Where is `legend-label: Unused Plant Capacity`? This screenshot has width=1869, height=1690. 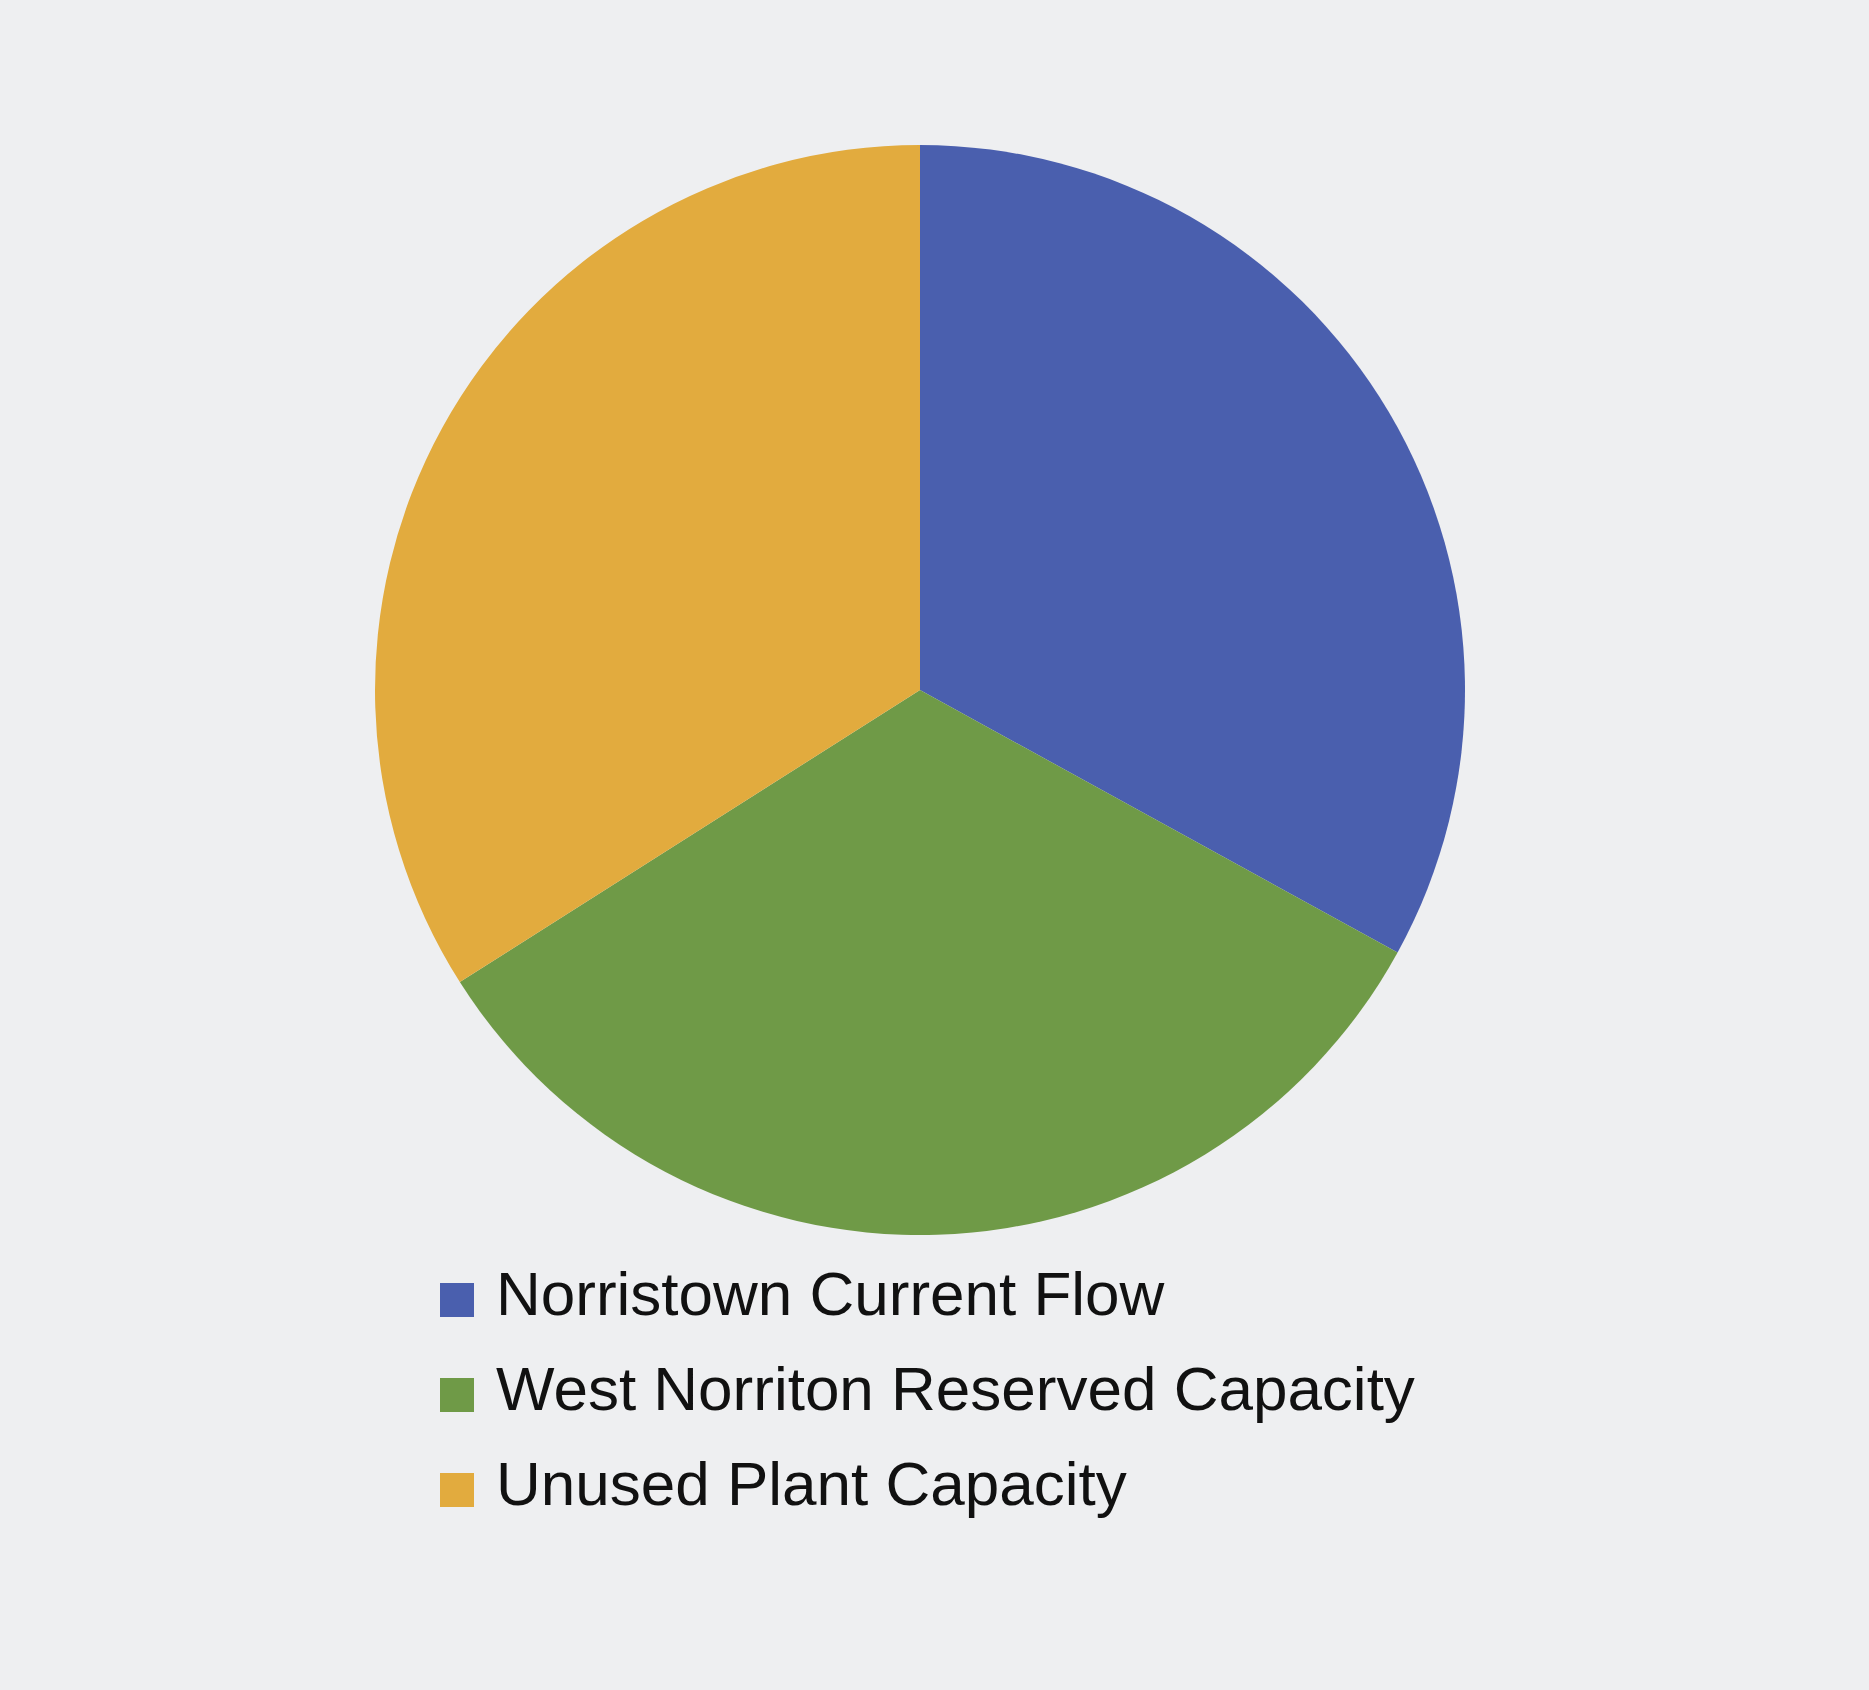 legend-label: Unused Plant Capacity is located at coordinates (811, 1483).